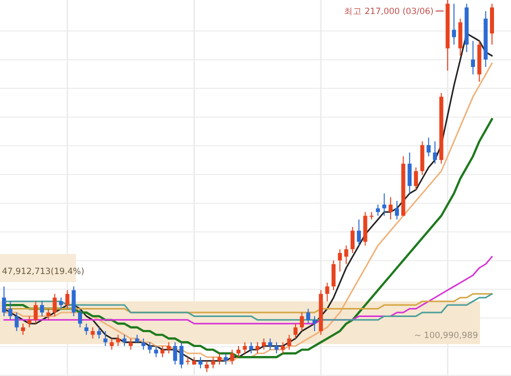 The image size is (511, 376). Describe the element at coordinates (43, 272) in the screenshot. I see `annotation: 47,912,713(19.4%)` at that location.